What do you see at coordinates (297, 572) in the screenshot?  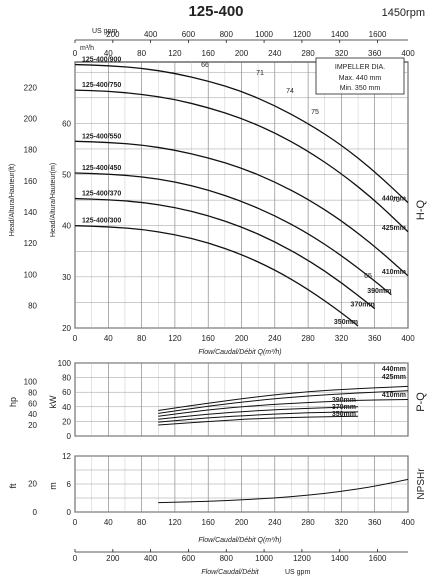 I see `us-gpm-unit-bottom: US gpm` at bounding box center [297, 572].